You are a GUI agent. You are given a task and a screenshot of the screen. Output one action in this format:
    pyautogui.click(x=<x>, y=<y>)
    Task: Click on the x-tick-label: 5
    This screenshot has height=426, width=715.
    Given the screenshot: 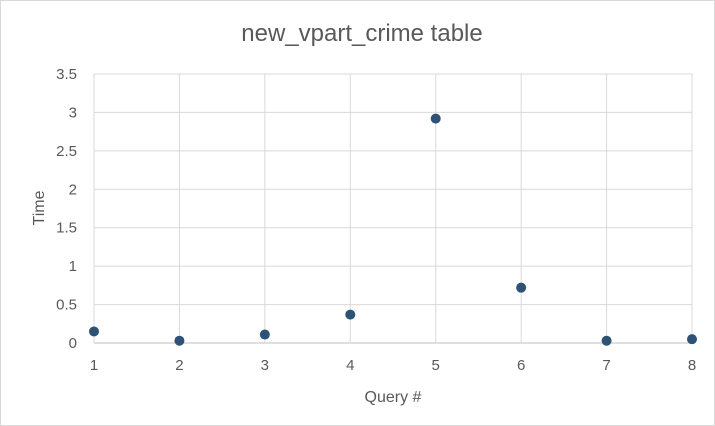 What is the action you would take?
    pyautogui.click(x=436, y=365)
    